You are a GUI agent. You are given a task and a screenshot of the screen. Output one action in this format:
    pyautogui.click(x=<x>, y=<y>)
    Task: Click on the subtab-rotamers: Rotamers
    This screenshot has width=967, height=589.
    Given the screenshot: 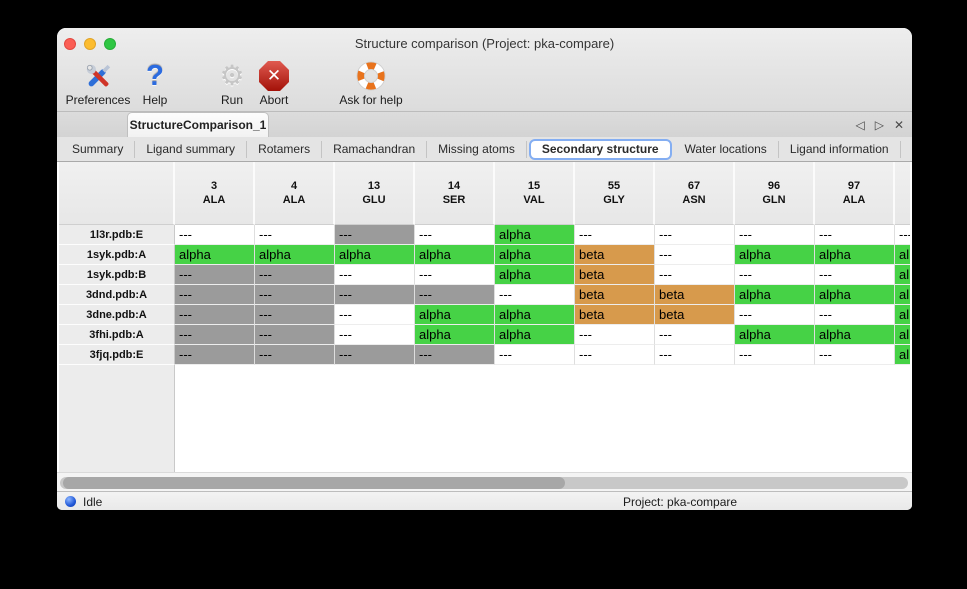 What is the action you would take?
    pyautogui.click(x=285, y=149)
    